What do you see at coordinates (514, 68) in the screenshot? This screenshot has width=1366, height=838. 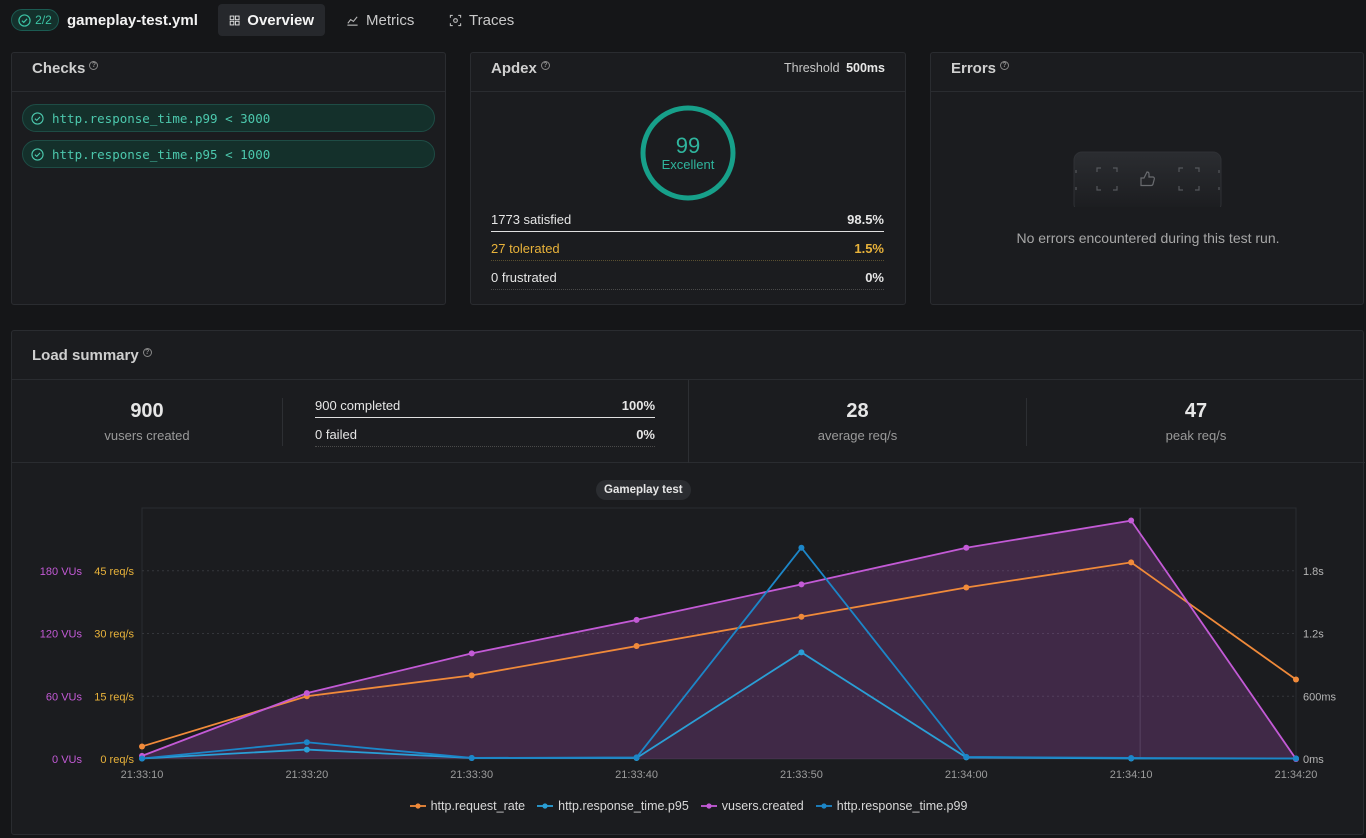 I see `apdex-title-text: Apdex` at bounding box center [514, 68].